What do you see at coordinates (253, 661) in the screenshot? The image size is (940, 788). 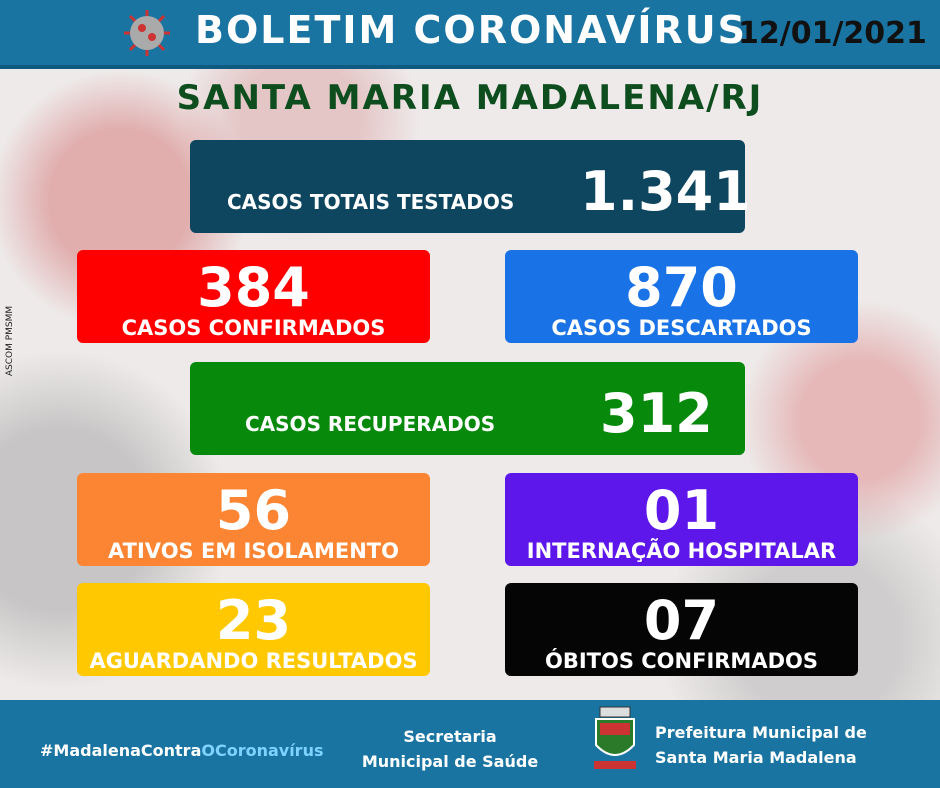 I see `card-label: AGUARDANDO RESULTADOS` at bounding box center [253, 661].